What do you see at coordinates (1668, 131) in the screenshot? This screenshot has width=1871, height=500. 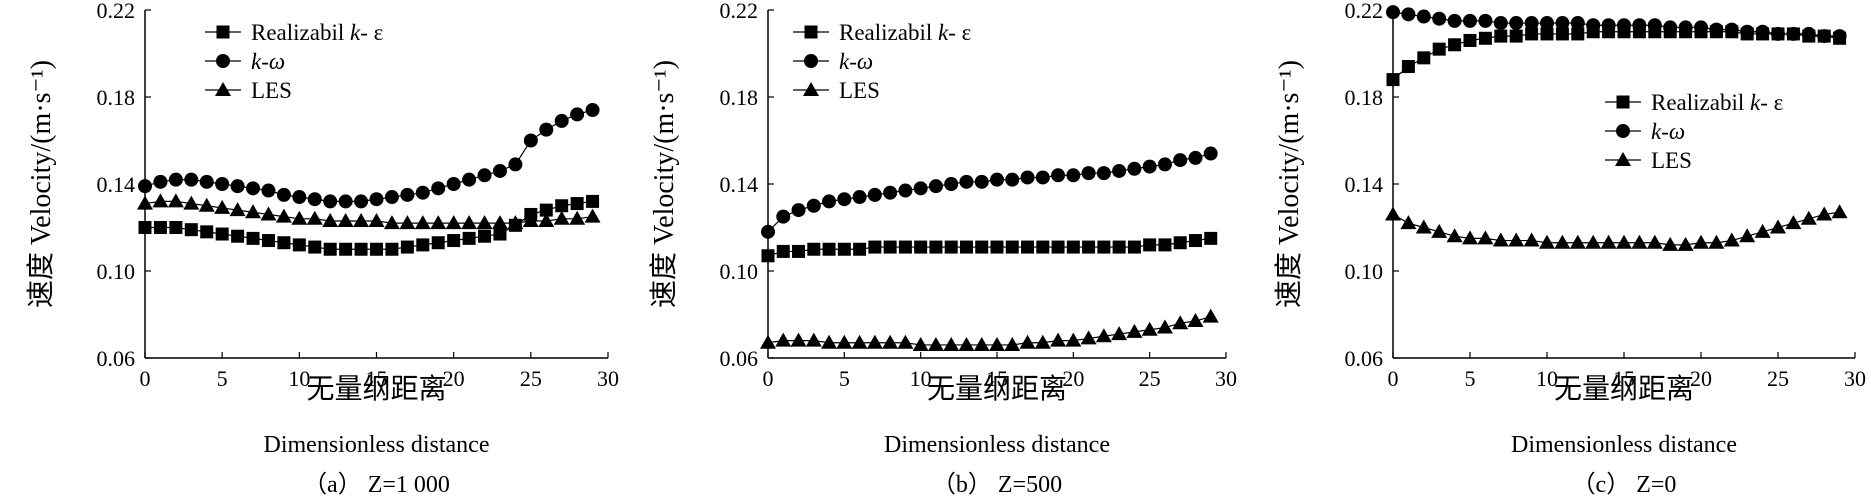 I see `legend-label: k-ω` at bounding box center [1668, 131].